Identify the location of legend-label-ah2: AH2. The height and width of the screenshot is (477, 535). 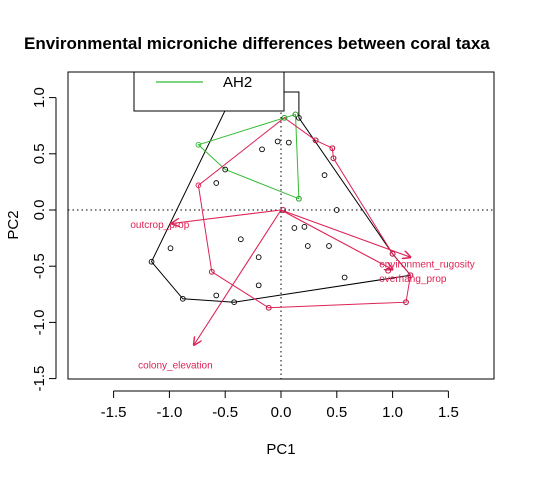
(237, 82).